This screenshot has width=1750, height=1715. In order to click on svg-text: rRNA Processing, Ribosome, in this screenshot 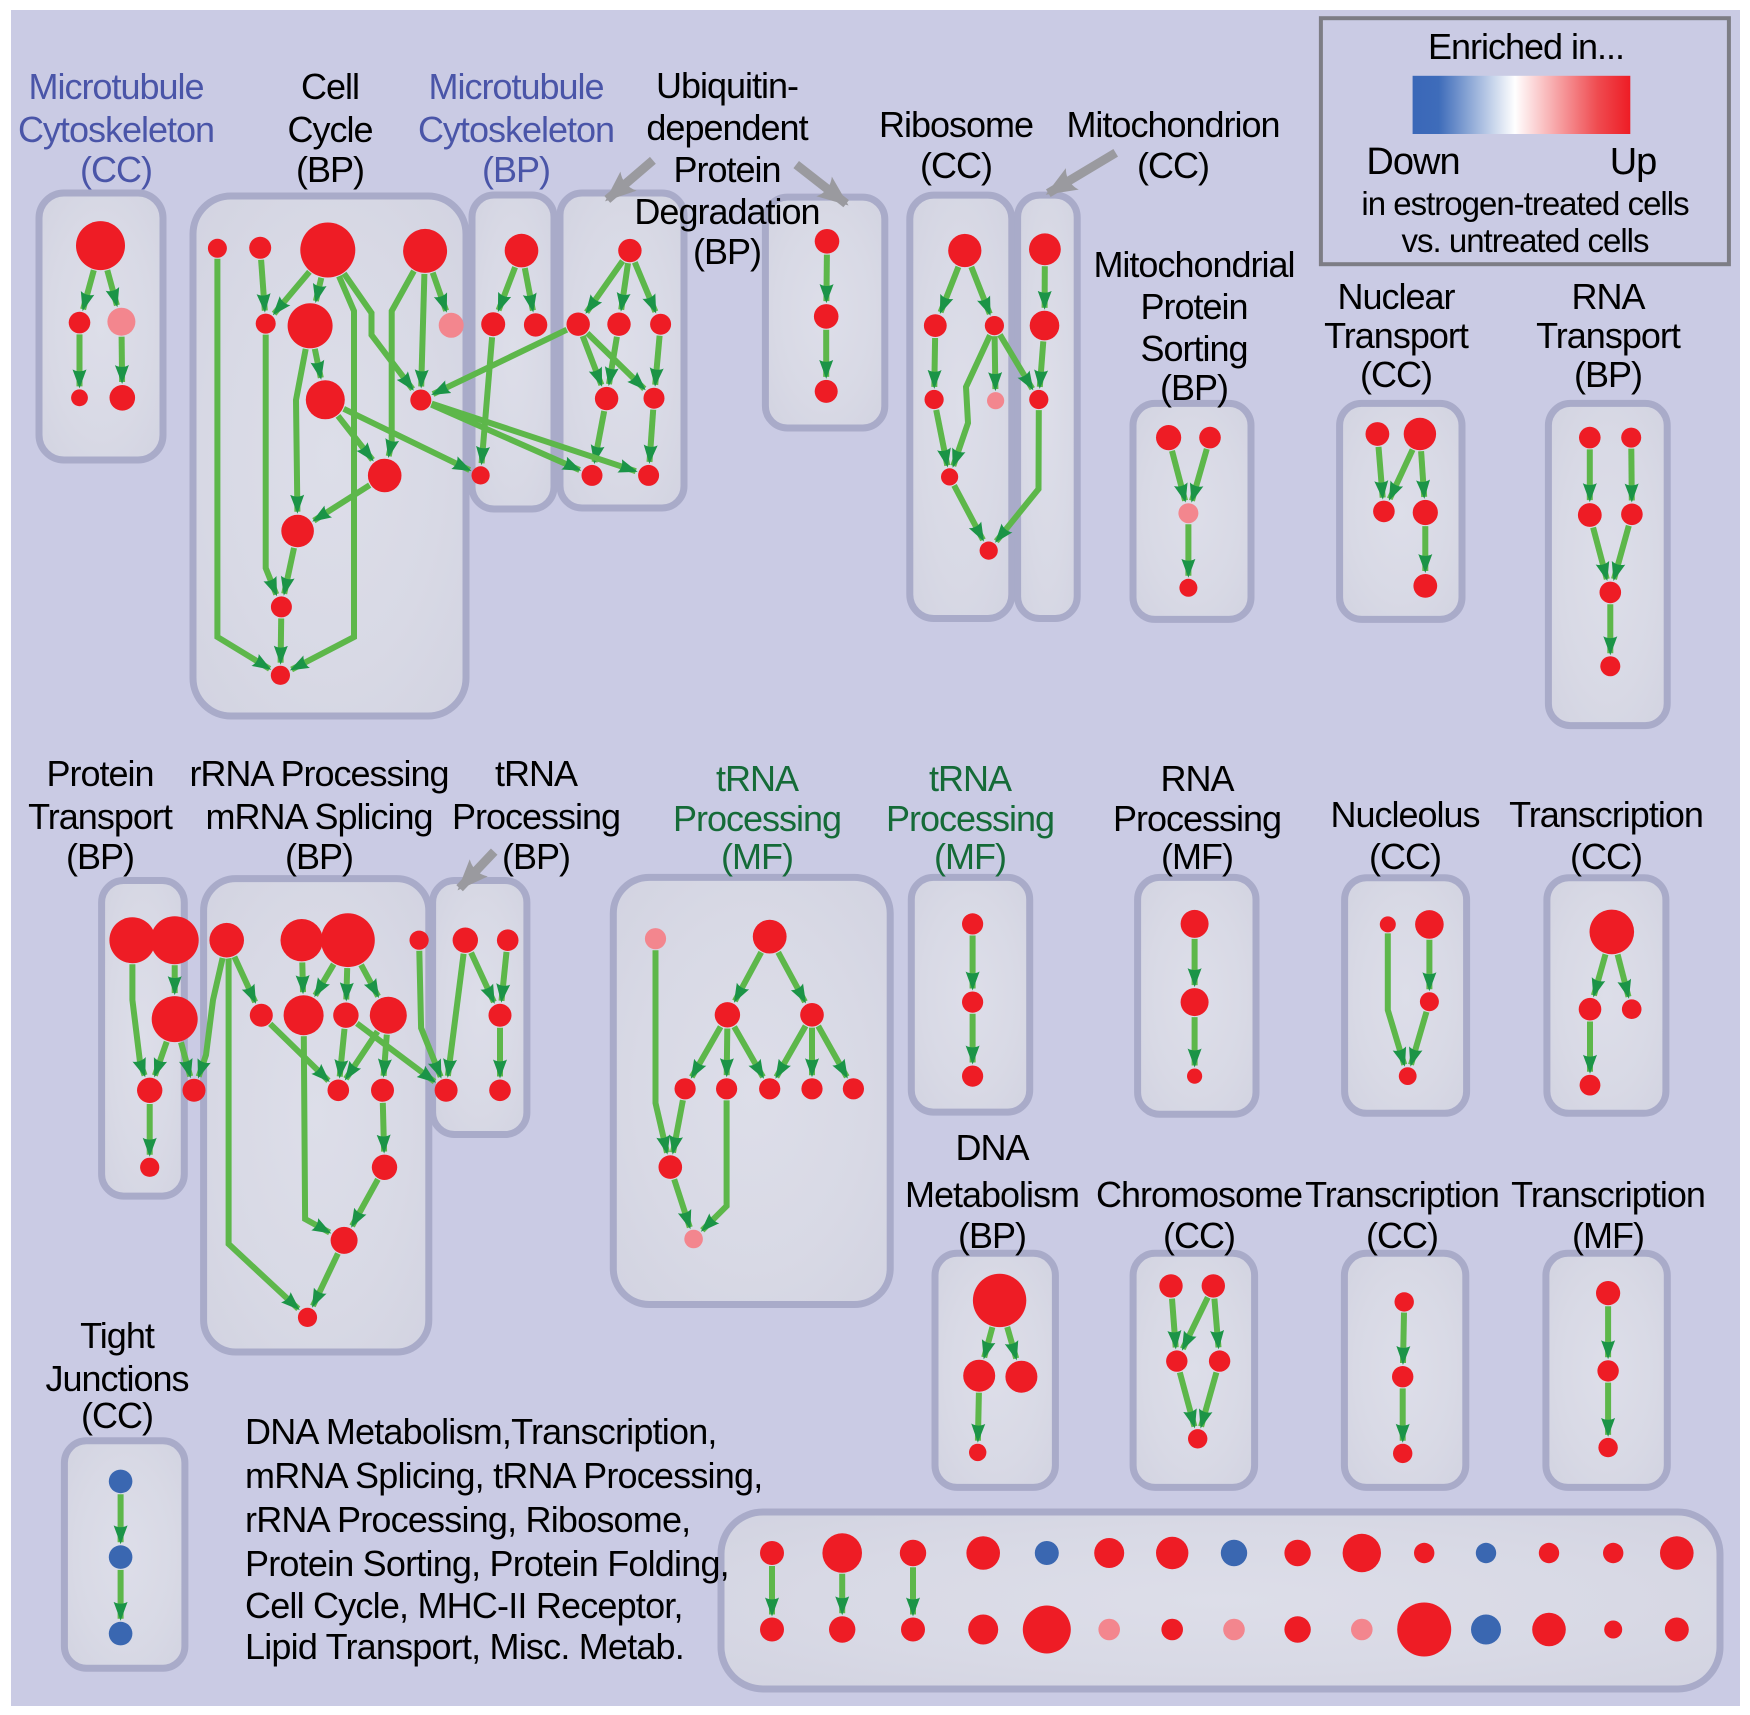, I will do `click(467, 1519)`.